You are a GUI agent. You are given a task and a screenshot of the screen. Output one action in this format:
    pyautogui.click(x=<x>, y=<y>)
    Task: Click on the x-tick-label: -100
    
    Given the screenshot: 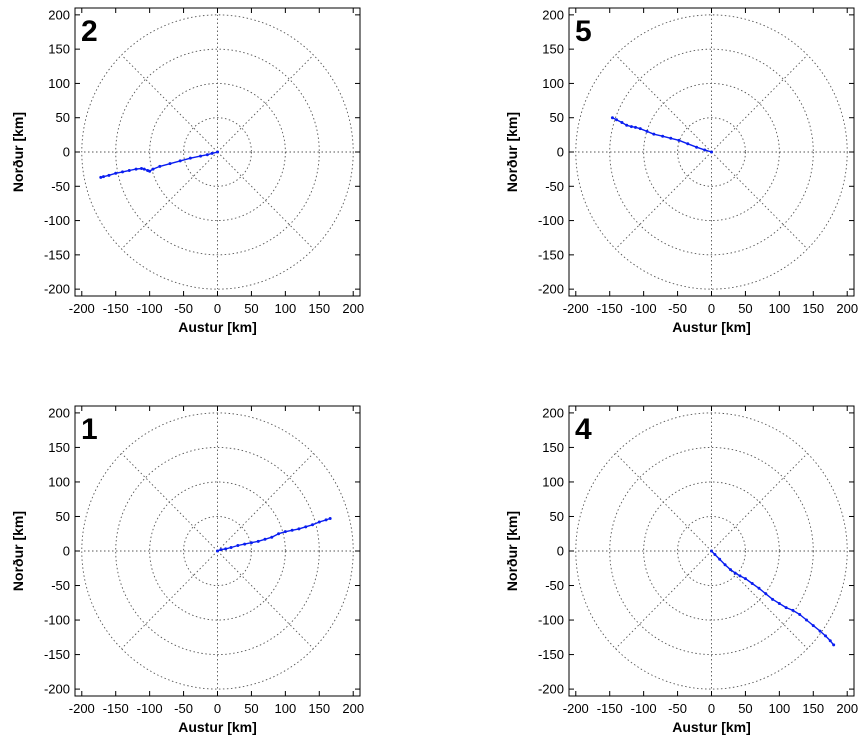 What is the action you would take?
    pyautogui.click(x=644, y=308)
    